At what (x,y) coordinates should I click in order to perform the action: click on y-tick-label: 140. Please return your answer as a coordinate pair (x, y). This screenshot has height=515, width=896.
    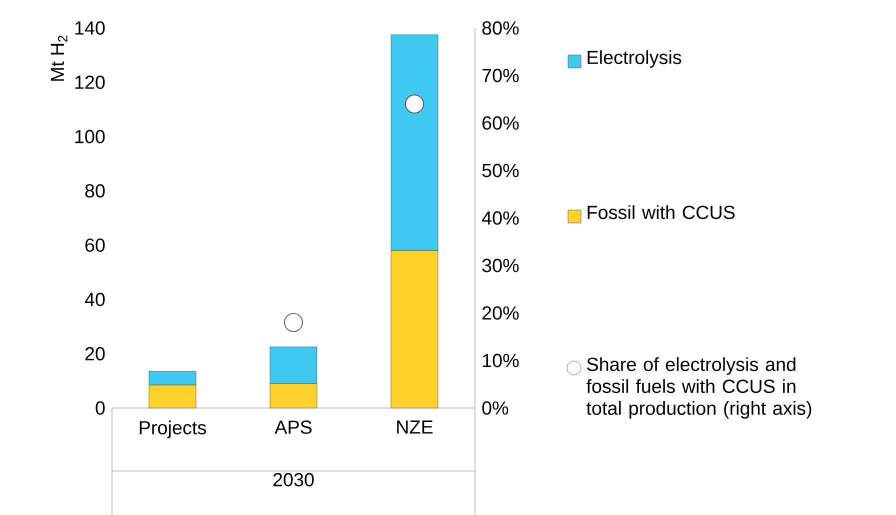
    Looking at the image, I should click on (90, 28).